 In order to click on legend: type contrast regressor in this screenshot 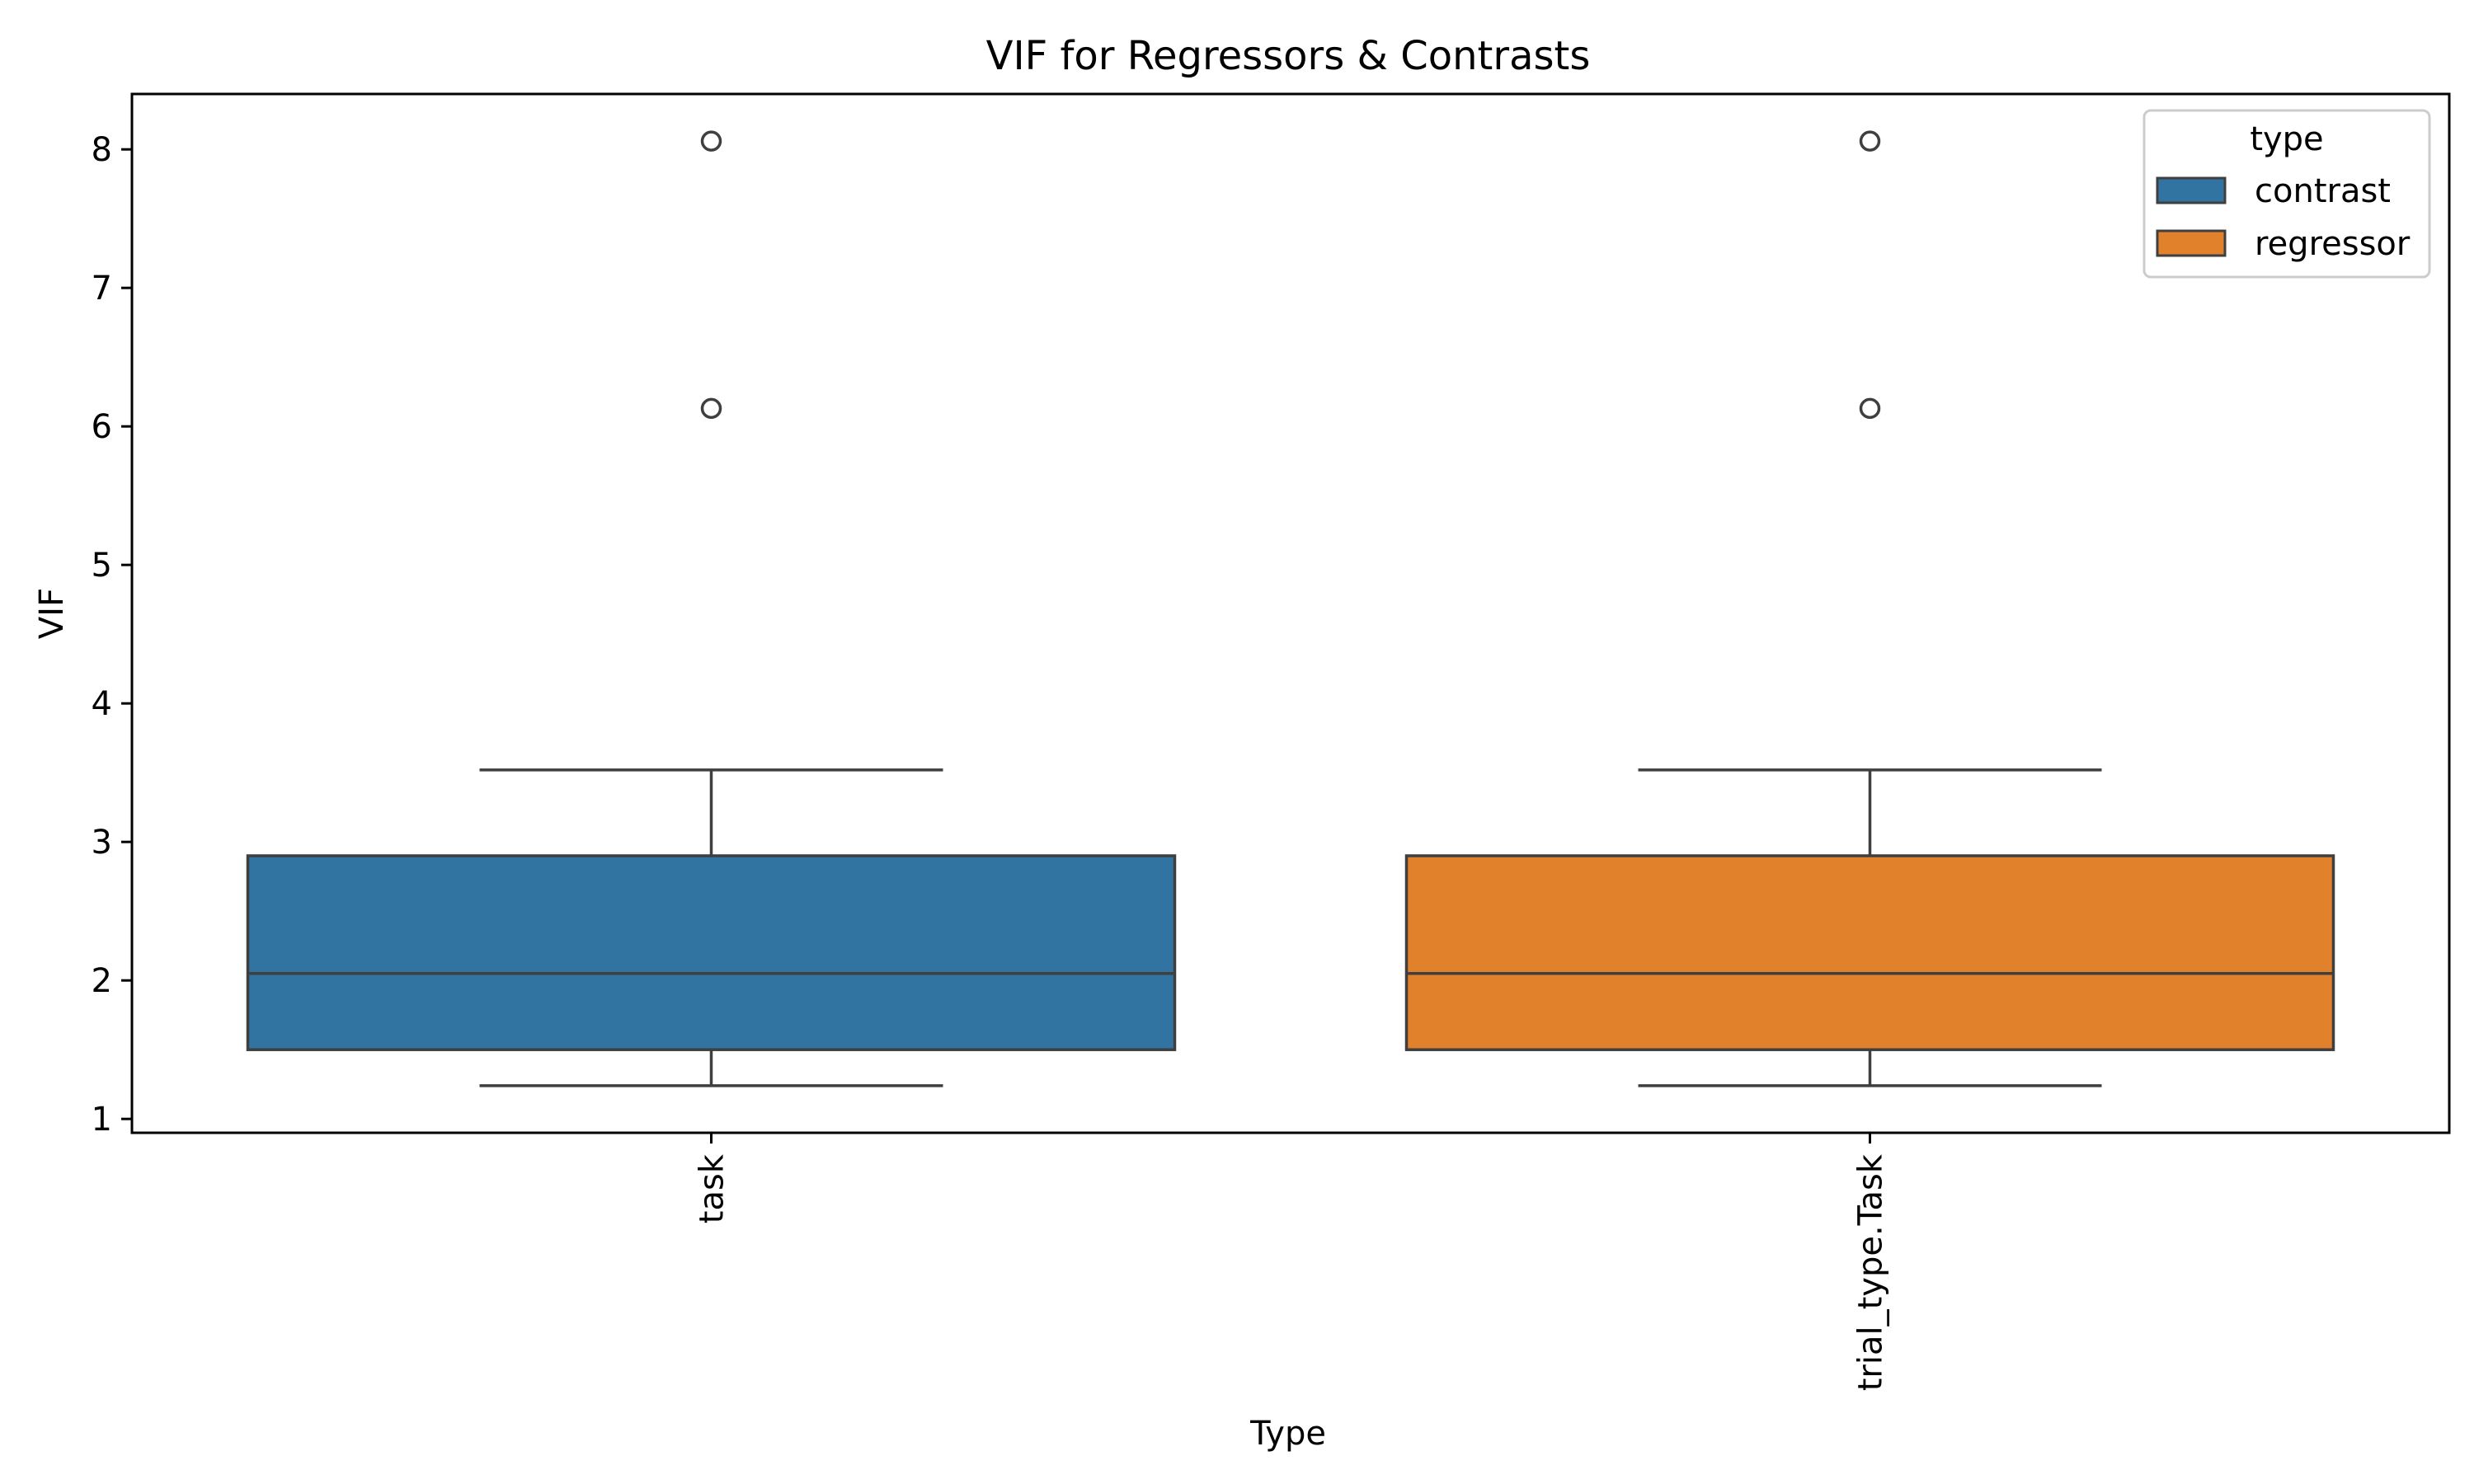, I will do `click(2286, 194)`.